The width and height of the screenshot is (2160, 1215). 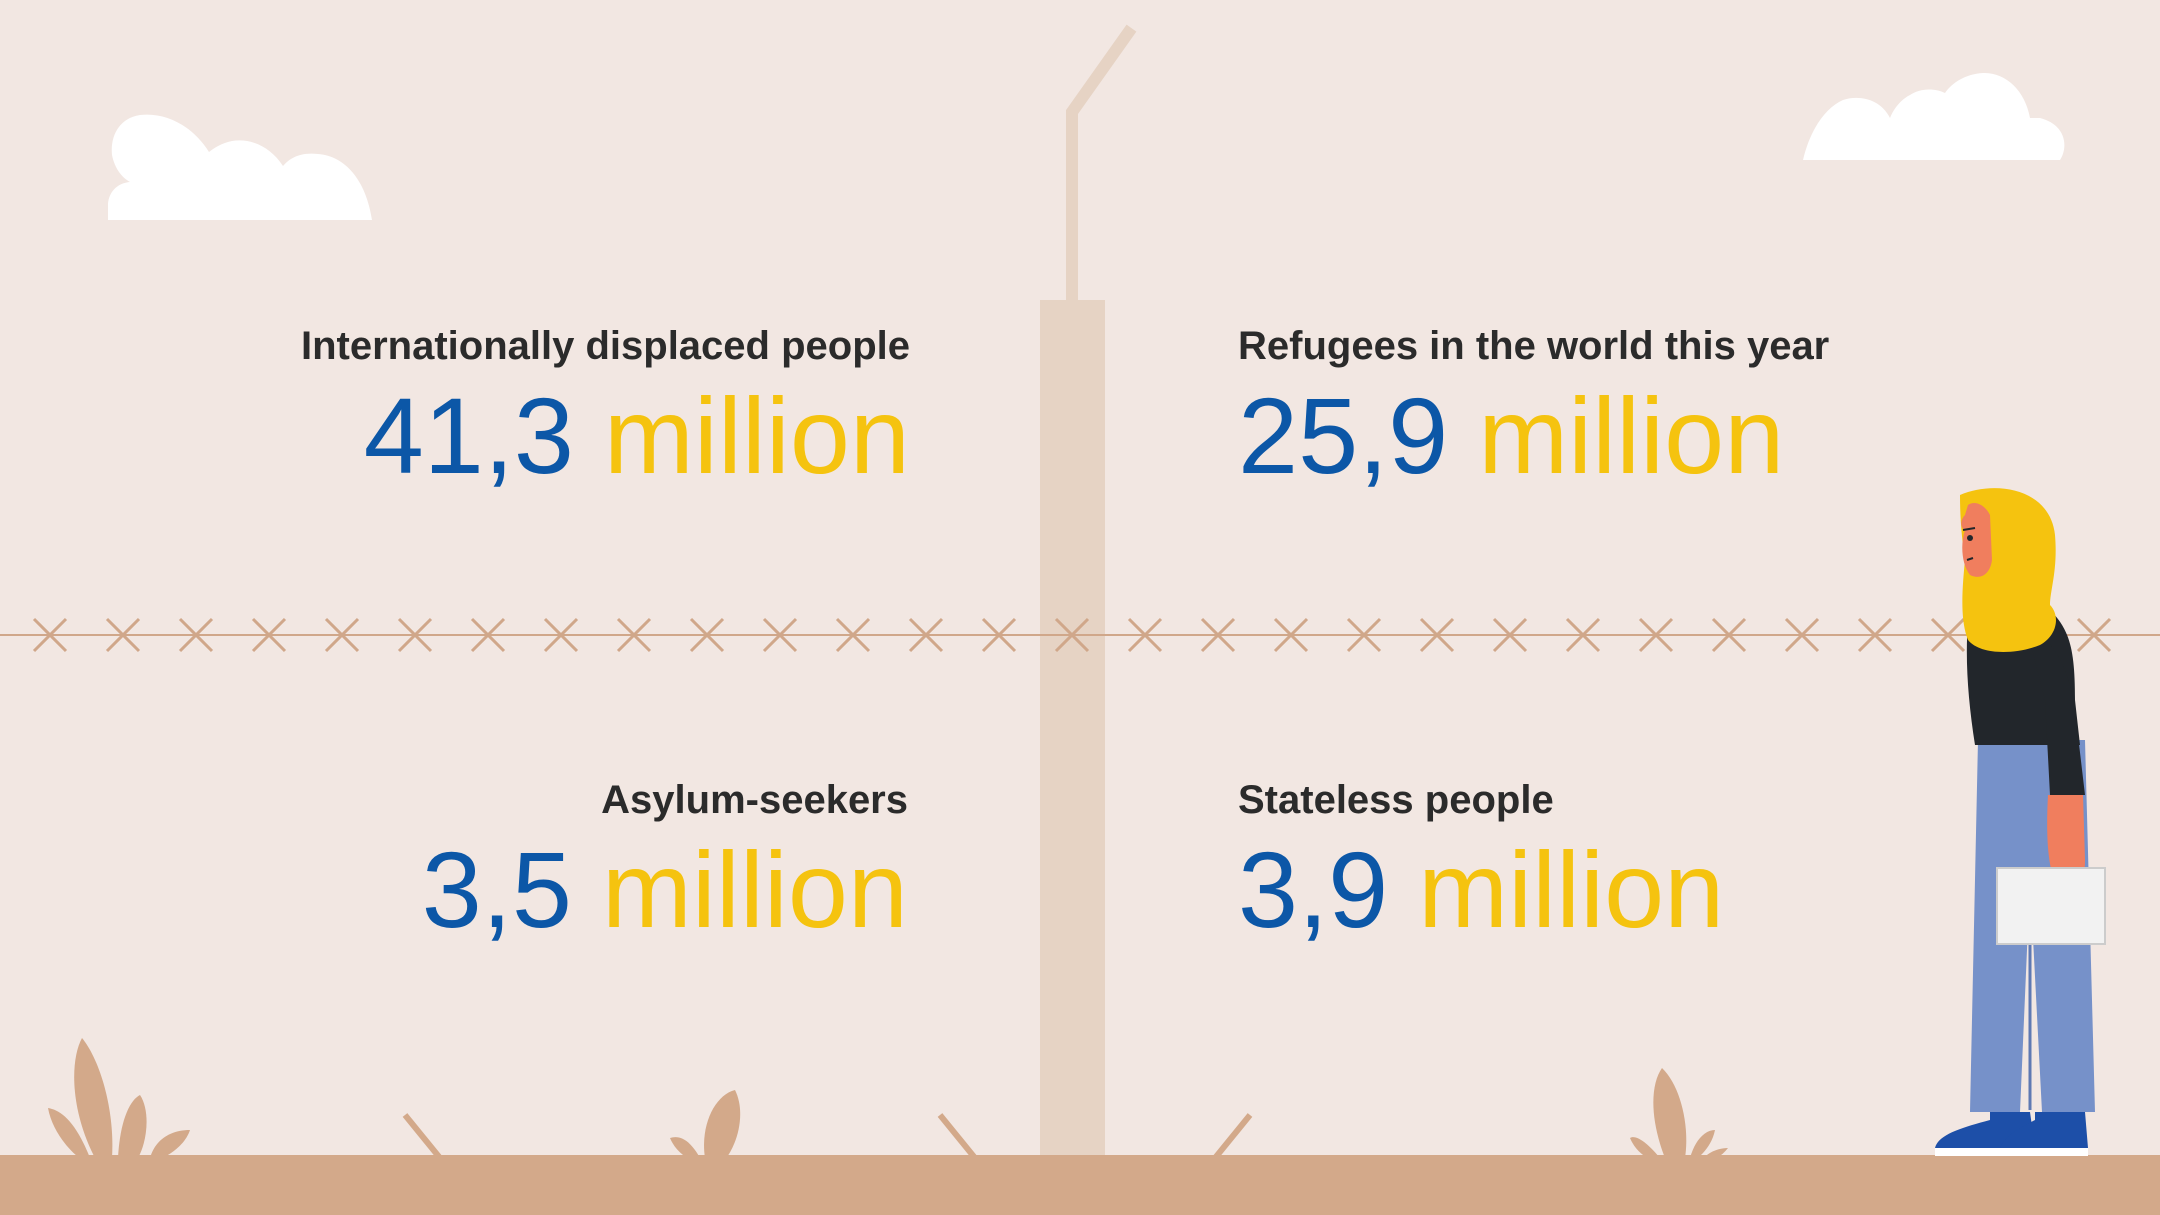 I want to click on stat-value: 25,9 million, so click(x=1533, y=436).